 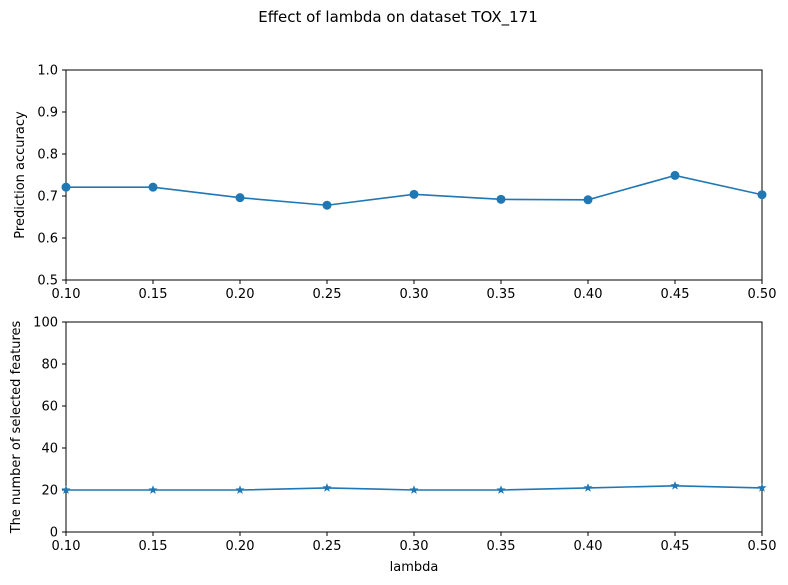 What do you see at coordinates (153, 546) in the screenshot?
I see `features-x-tick-label: 0.15` at bounding box center [153, 546].